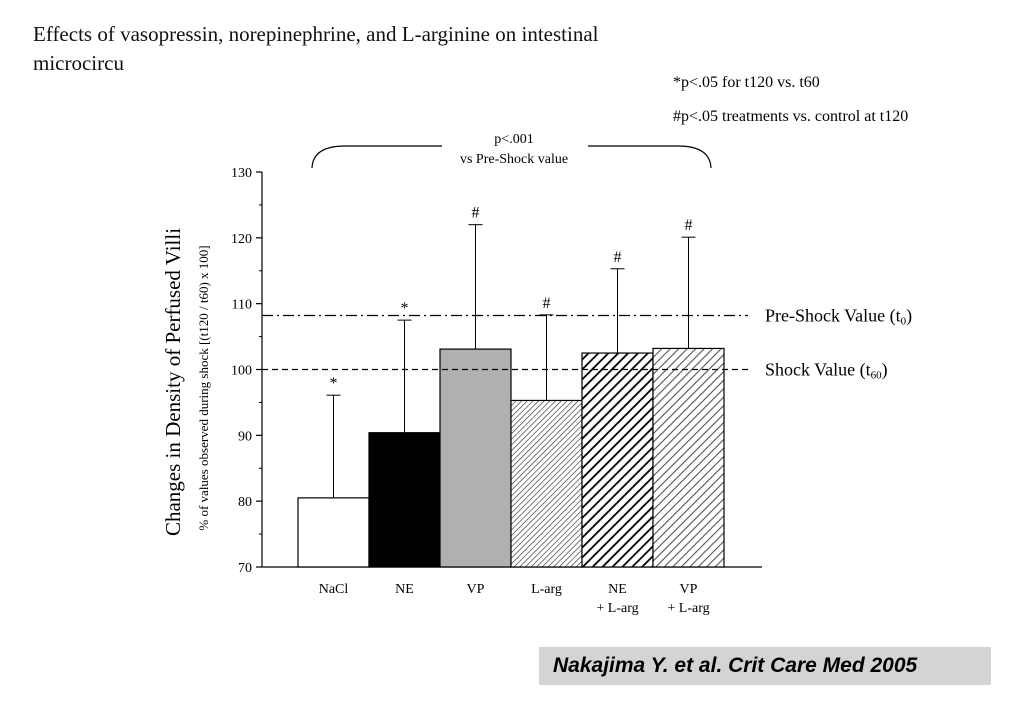  Describe the element at coordinates (514, 159) in the screenshot. I see `bracket-sublabel: vs Pre-Shock value` at that location.